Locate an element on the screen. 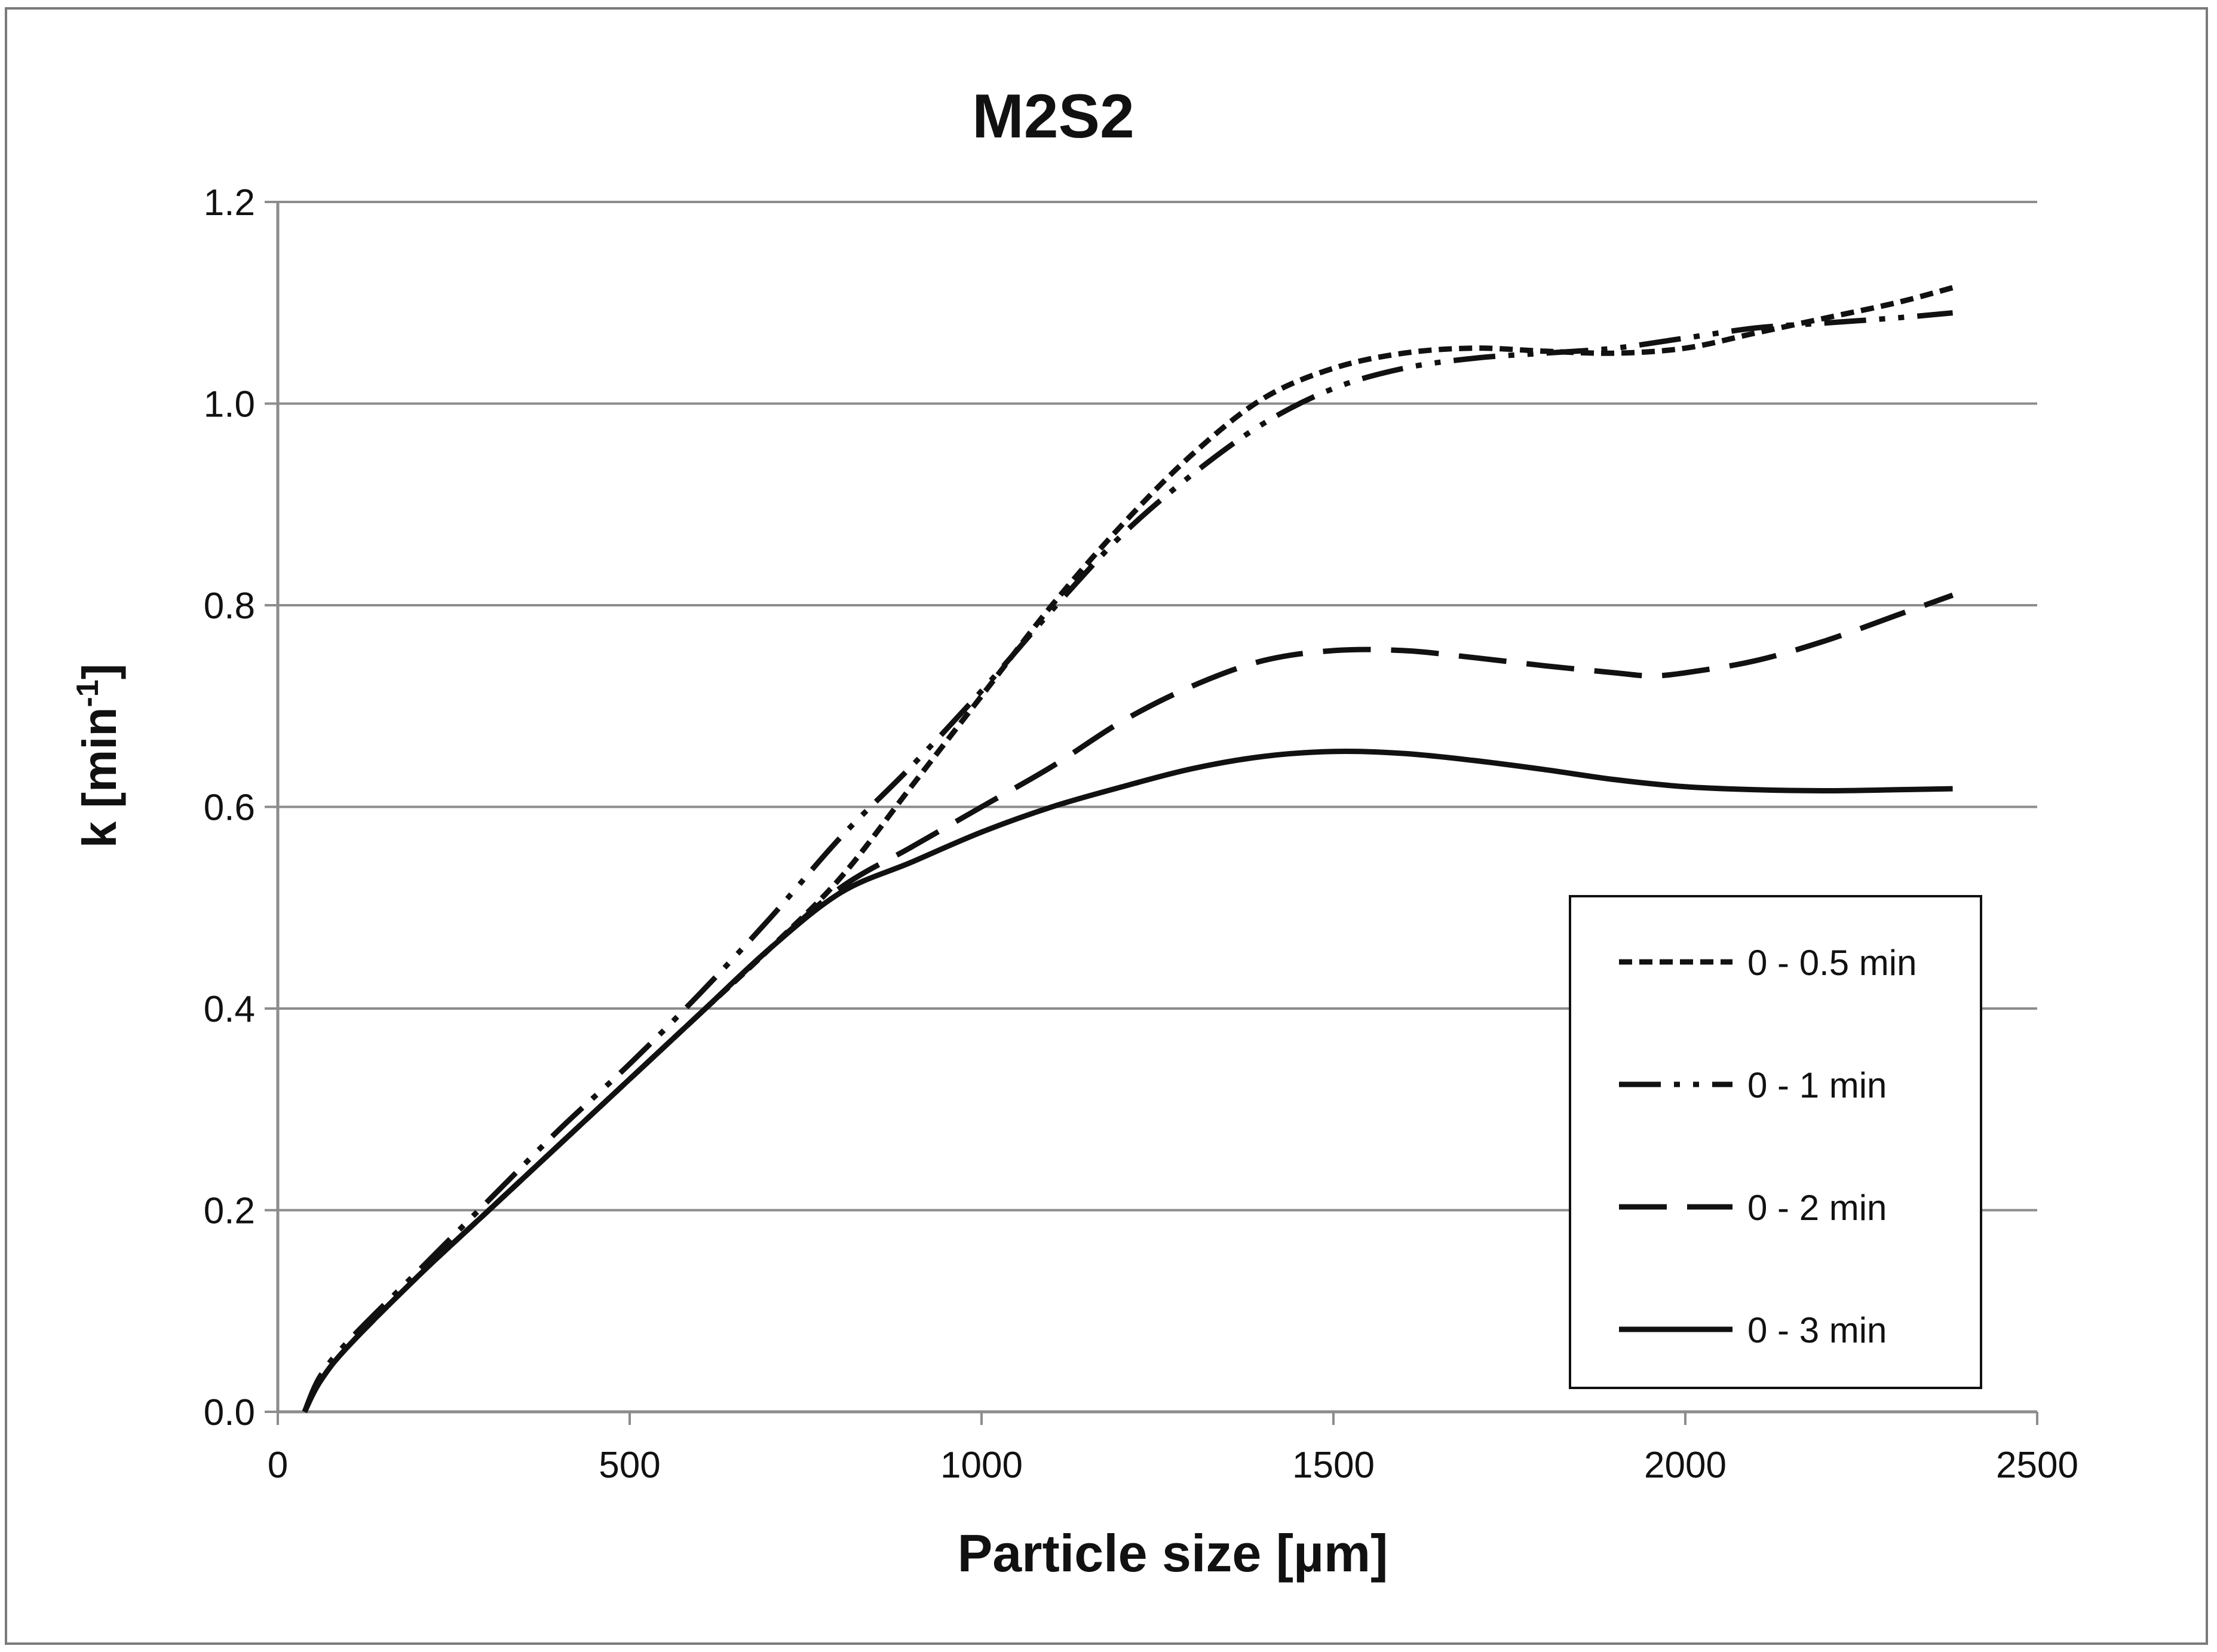 The width and height of the screenshot is (2217, 1652). y-axis-title: k [min-1] is located at coordinates (98, 756).